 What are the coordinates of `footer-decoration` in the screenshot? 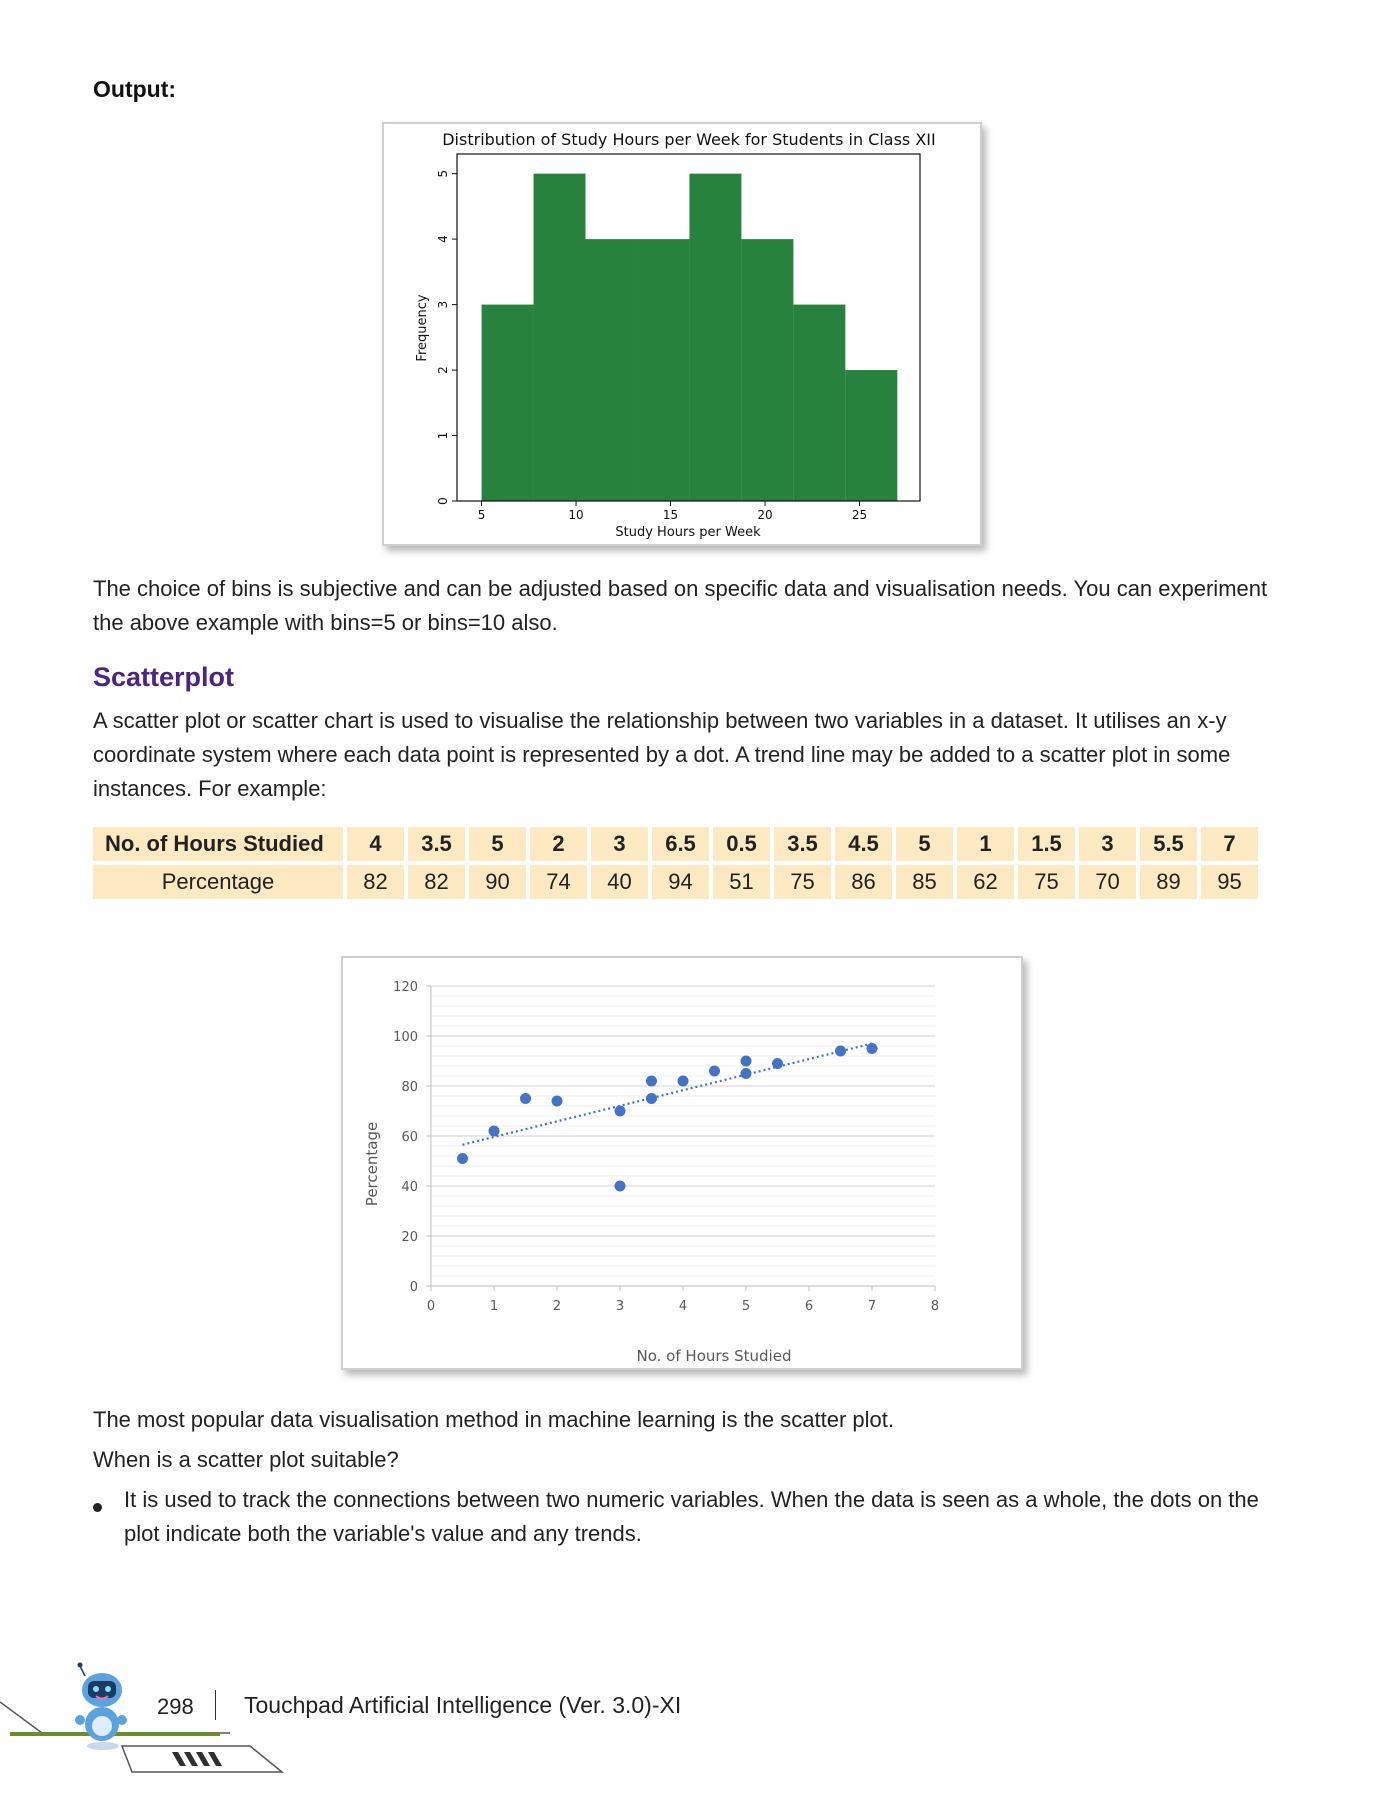 It's located at (142, 1717).